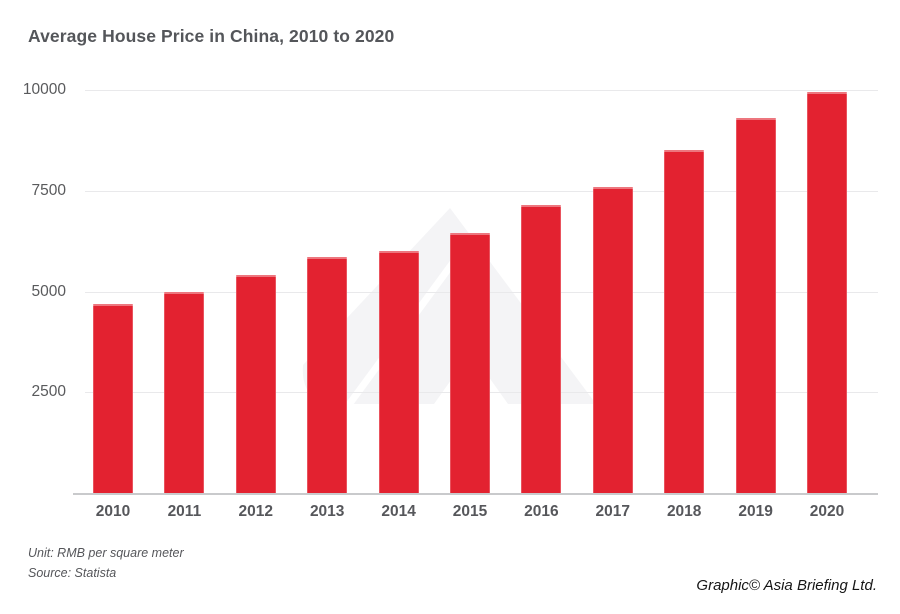 Image resolution: width=900 pixels, height=614 pixels. I want to click on bar-2018, so click(684, 321).